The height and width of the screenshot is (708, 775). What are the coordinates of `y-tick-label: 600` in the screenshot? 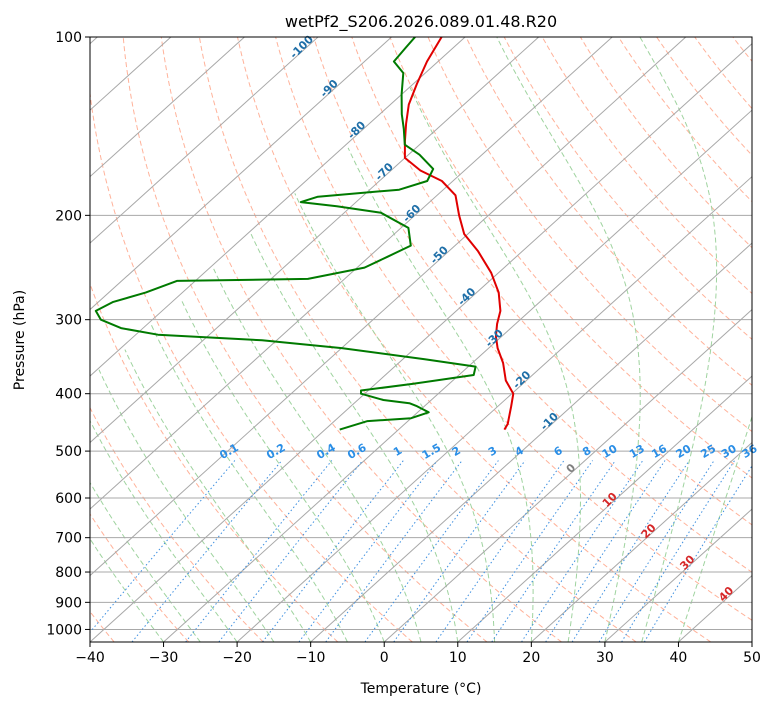 It's located at (68, 499).